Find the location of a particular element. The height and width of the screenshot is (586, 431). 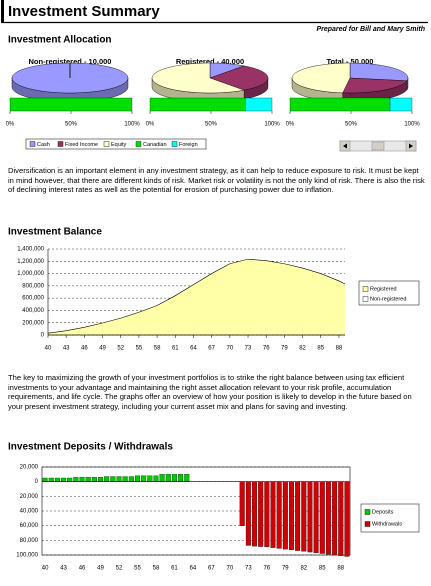

area-fill is located at coordinates (196, 297).